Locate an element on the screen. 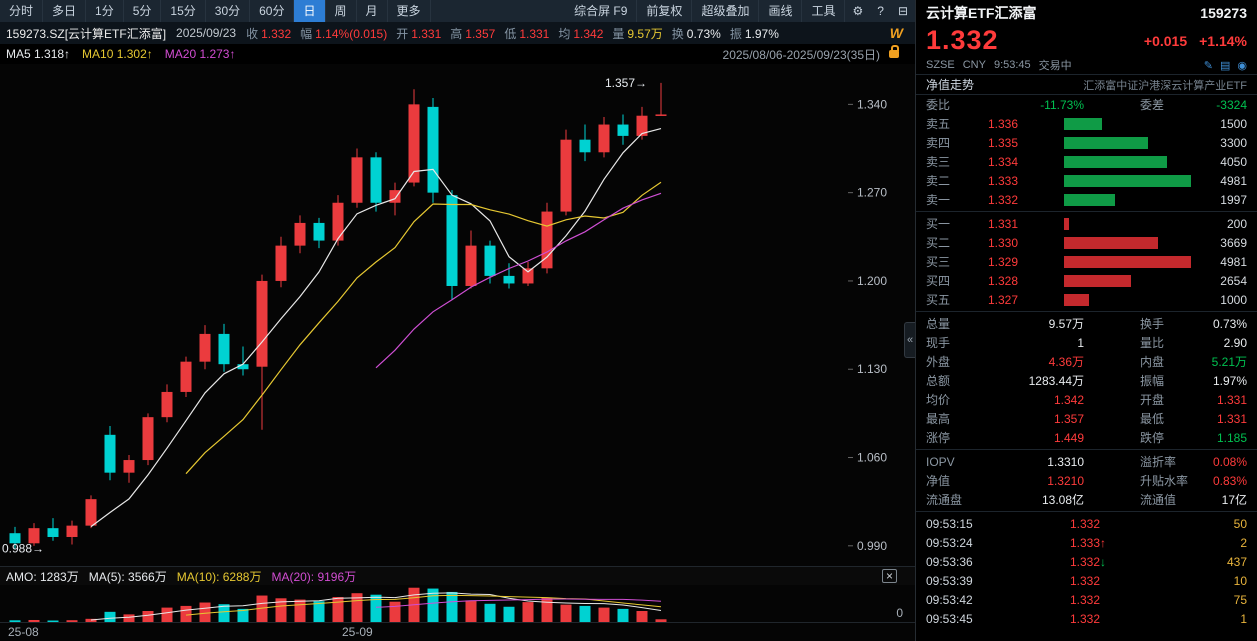 The image size is (1257, 641). period-tab: 60分 is located at coordinates (272, 11).